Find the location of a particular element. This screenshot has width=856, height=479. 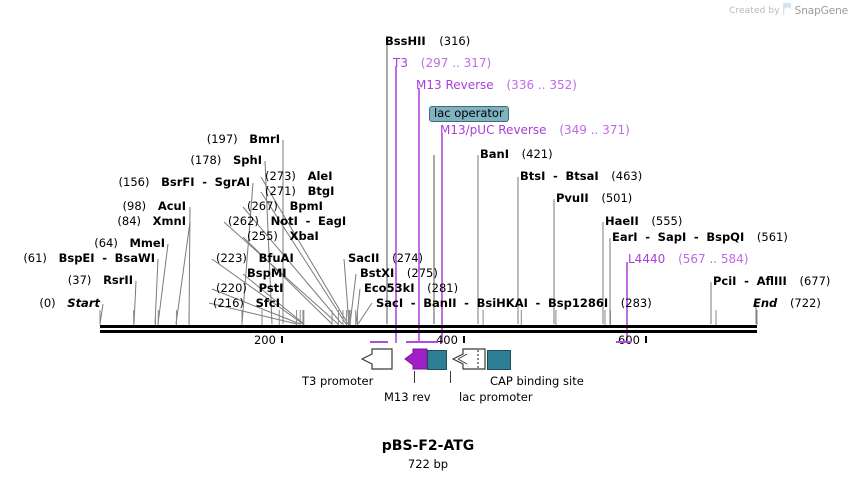

label-xbai: (255) XbaI is located at coordinates (283, 236).